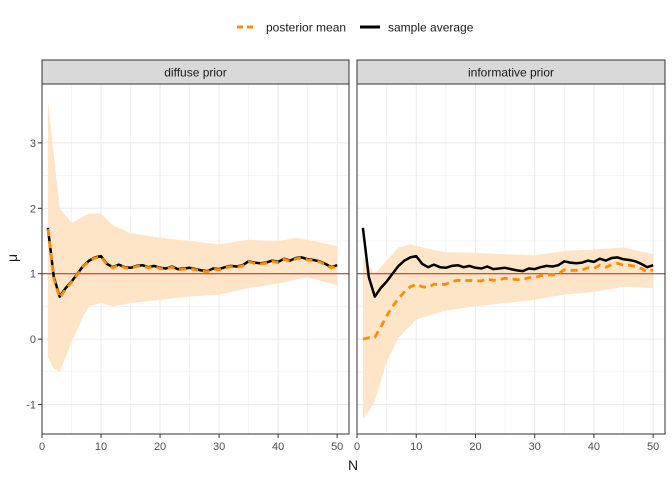  Describe the element at coordinates (355, 28) in the screenshot. I see `legend: posterior mean sample average` at that location.